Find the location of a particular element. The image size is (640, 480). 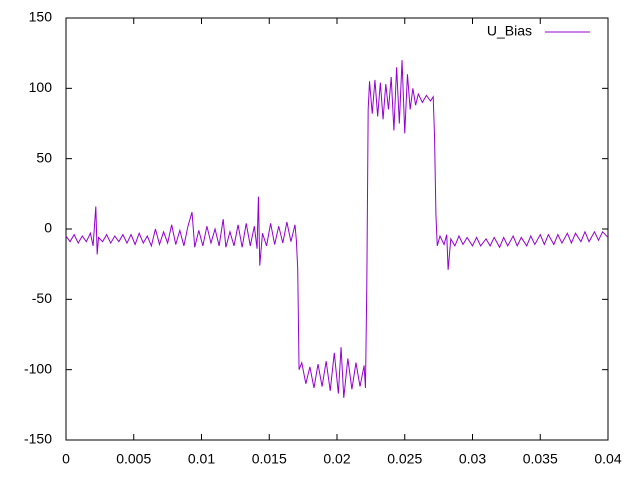

x-tick-label: 0.025 is located at coordinates (404, 459).